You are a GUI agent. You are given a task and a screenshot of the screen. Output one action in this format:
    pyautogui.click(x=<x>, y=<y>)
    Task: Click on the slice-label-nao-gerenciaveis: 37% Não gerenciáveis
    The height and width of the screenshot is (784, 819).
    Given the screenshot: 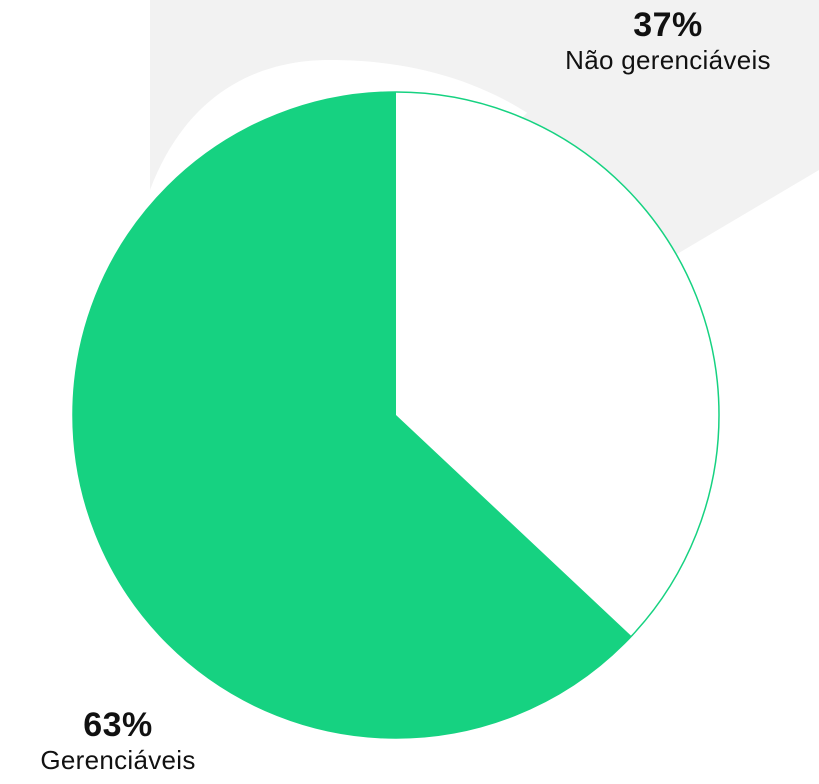 What is the action you would take?
    pyautogui.click(x=668, y=41)
    